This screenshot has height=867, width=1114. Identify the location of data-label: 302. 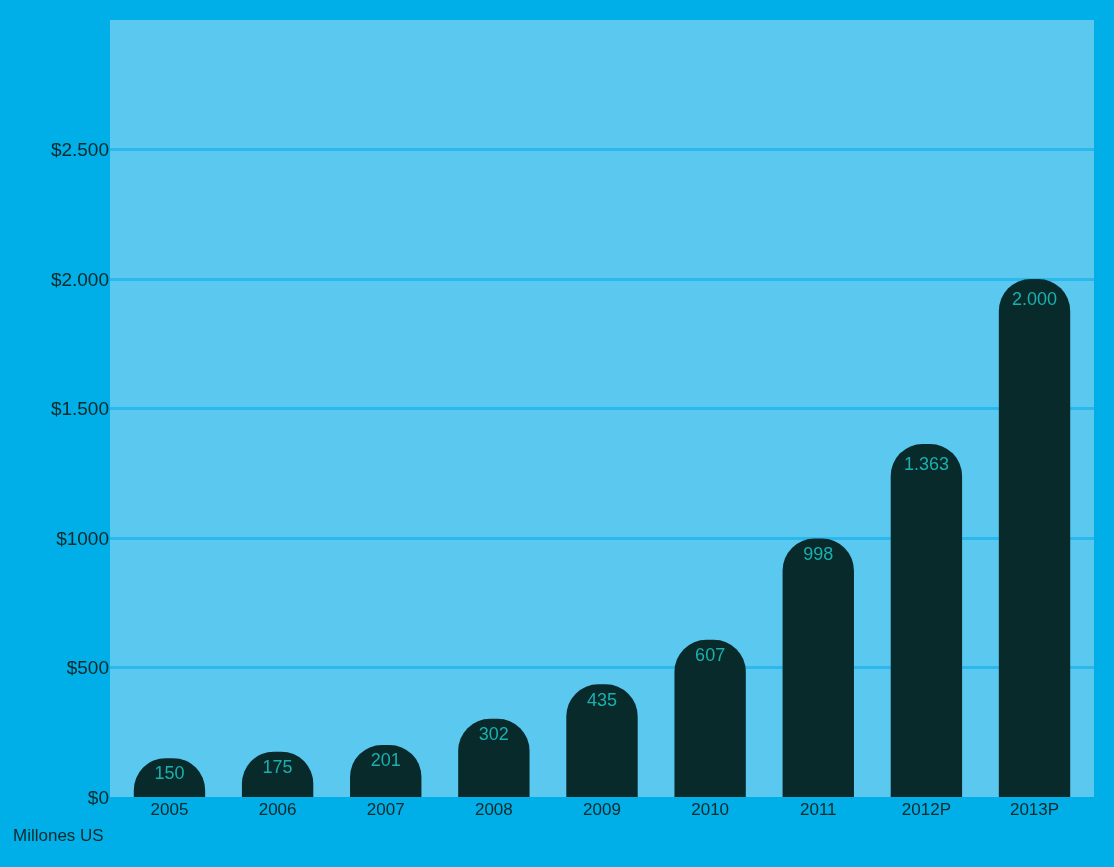
(493, 734).